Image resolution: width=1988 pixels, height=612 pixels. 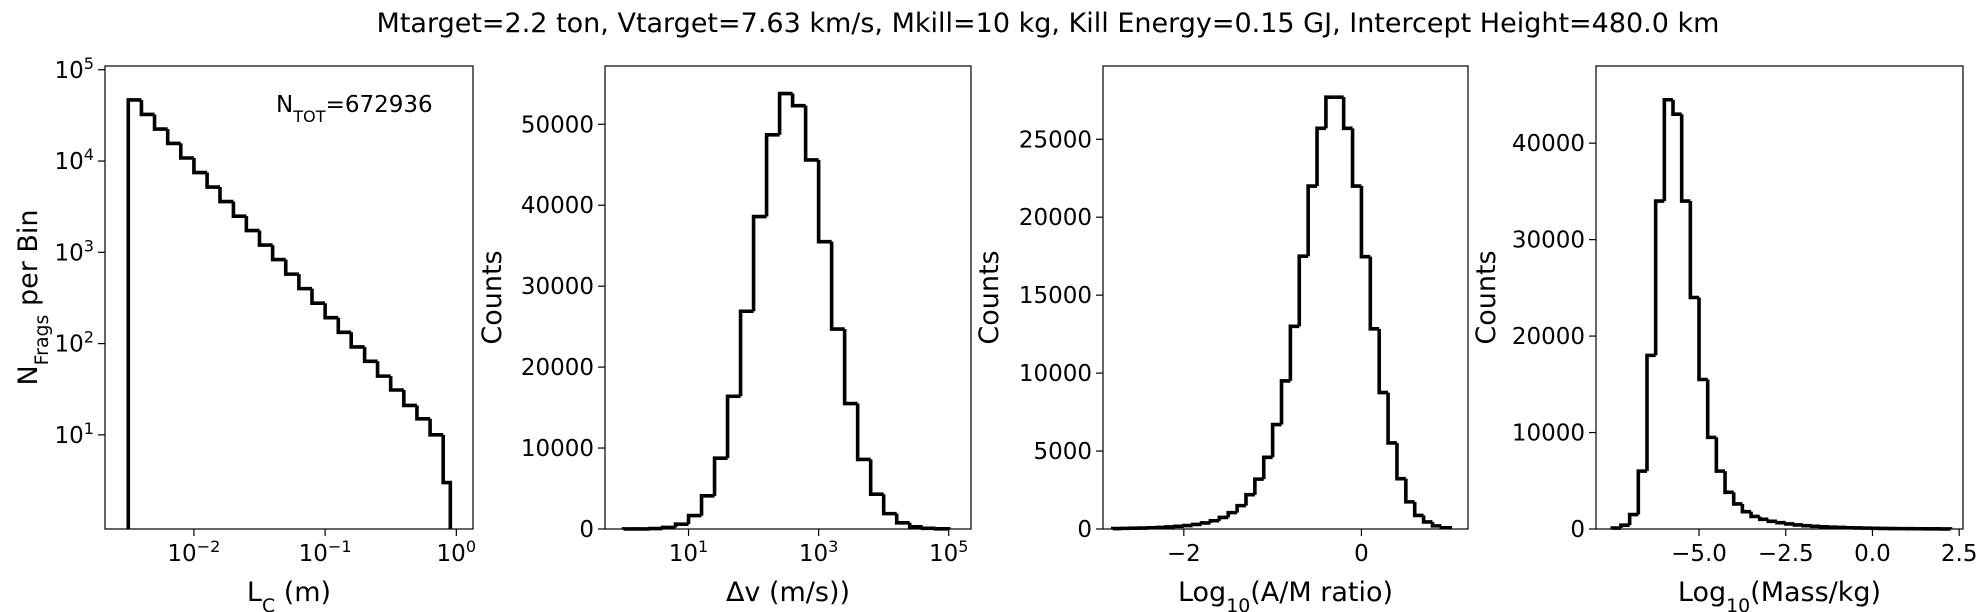 What do you see at coordinates (193, 552) in the screenshot?
I see `x-tick-label: 10⁻²` at bounding box center [193, 552].